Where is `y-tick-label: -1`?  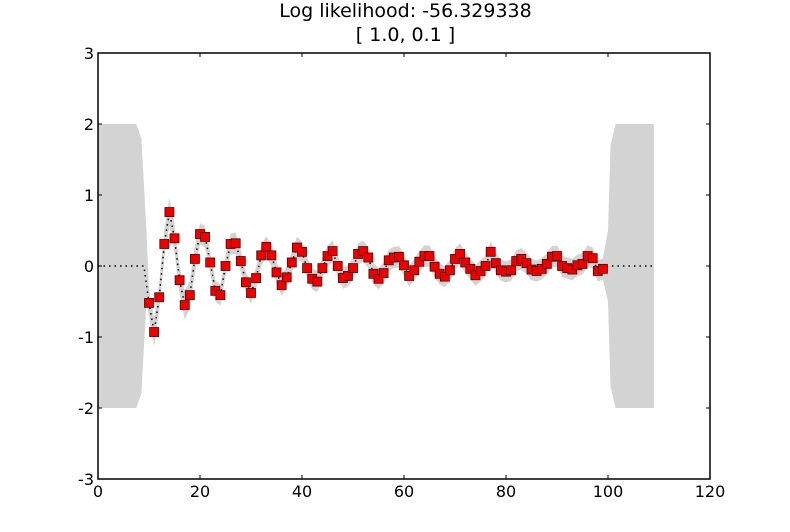
y-tick-label: -1 is located at coordinates (86, 337).